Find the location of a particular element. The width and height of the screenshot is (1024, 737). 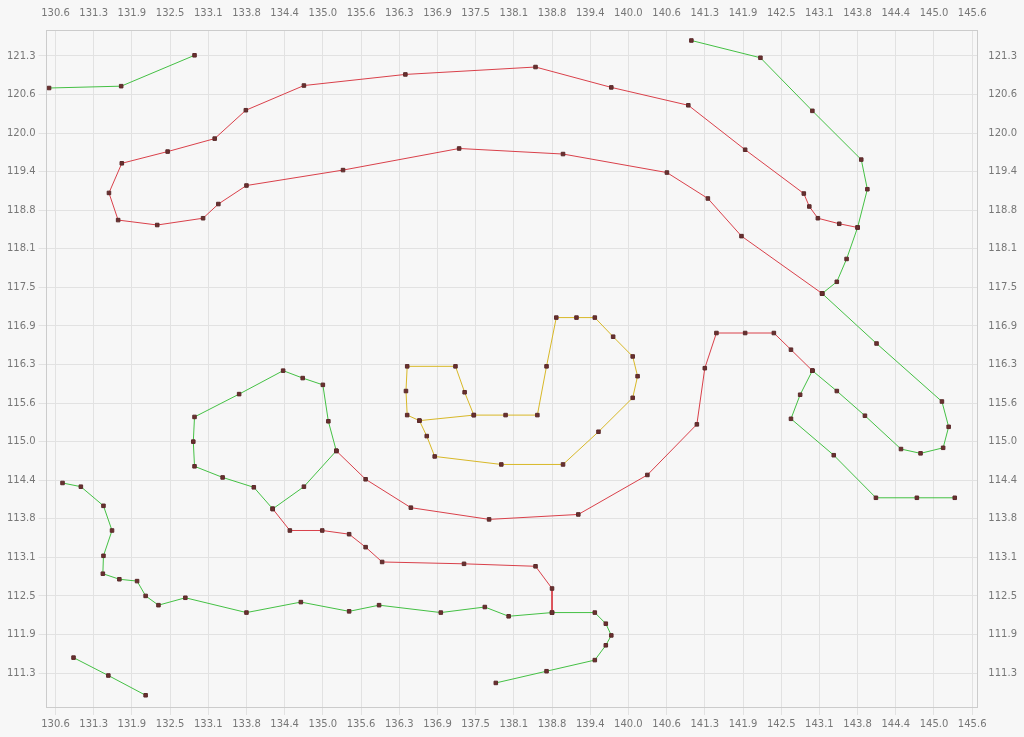

x2-tick-label: 133.1 is located at coordinates (208, 12).